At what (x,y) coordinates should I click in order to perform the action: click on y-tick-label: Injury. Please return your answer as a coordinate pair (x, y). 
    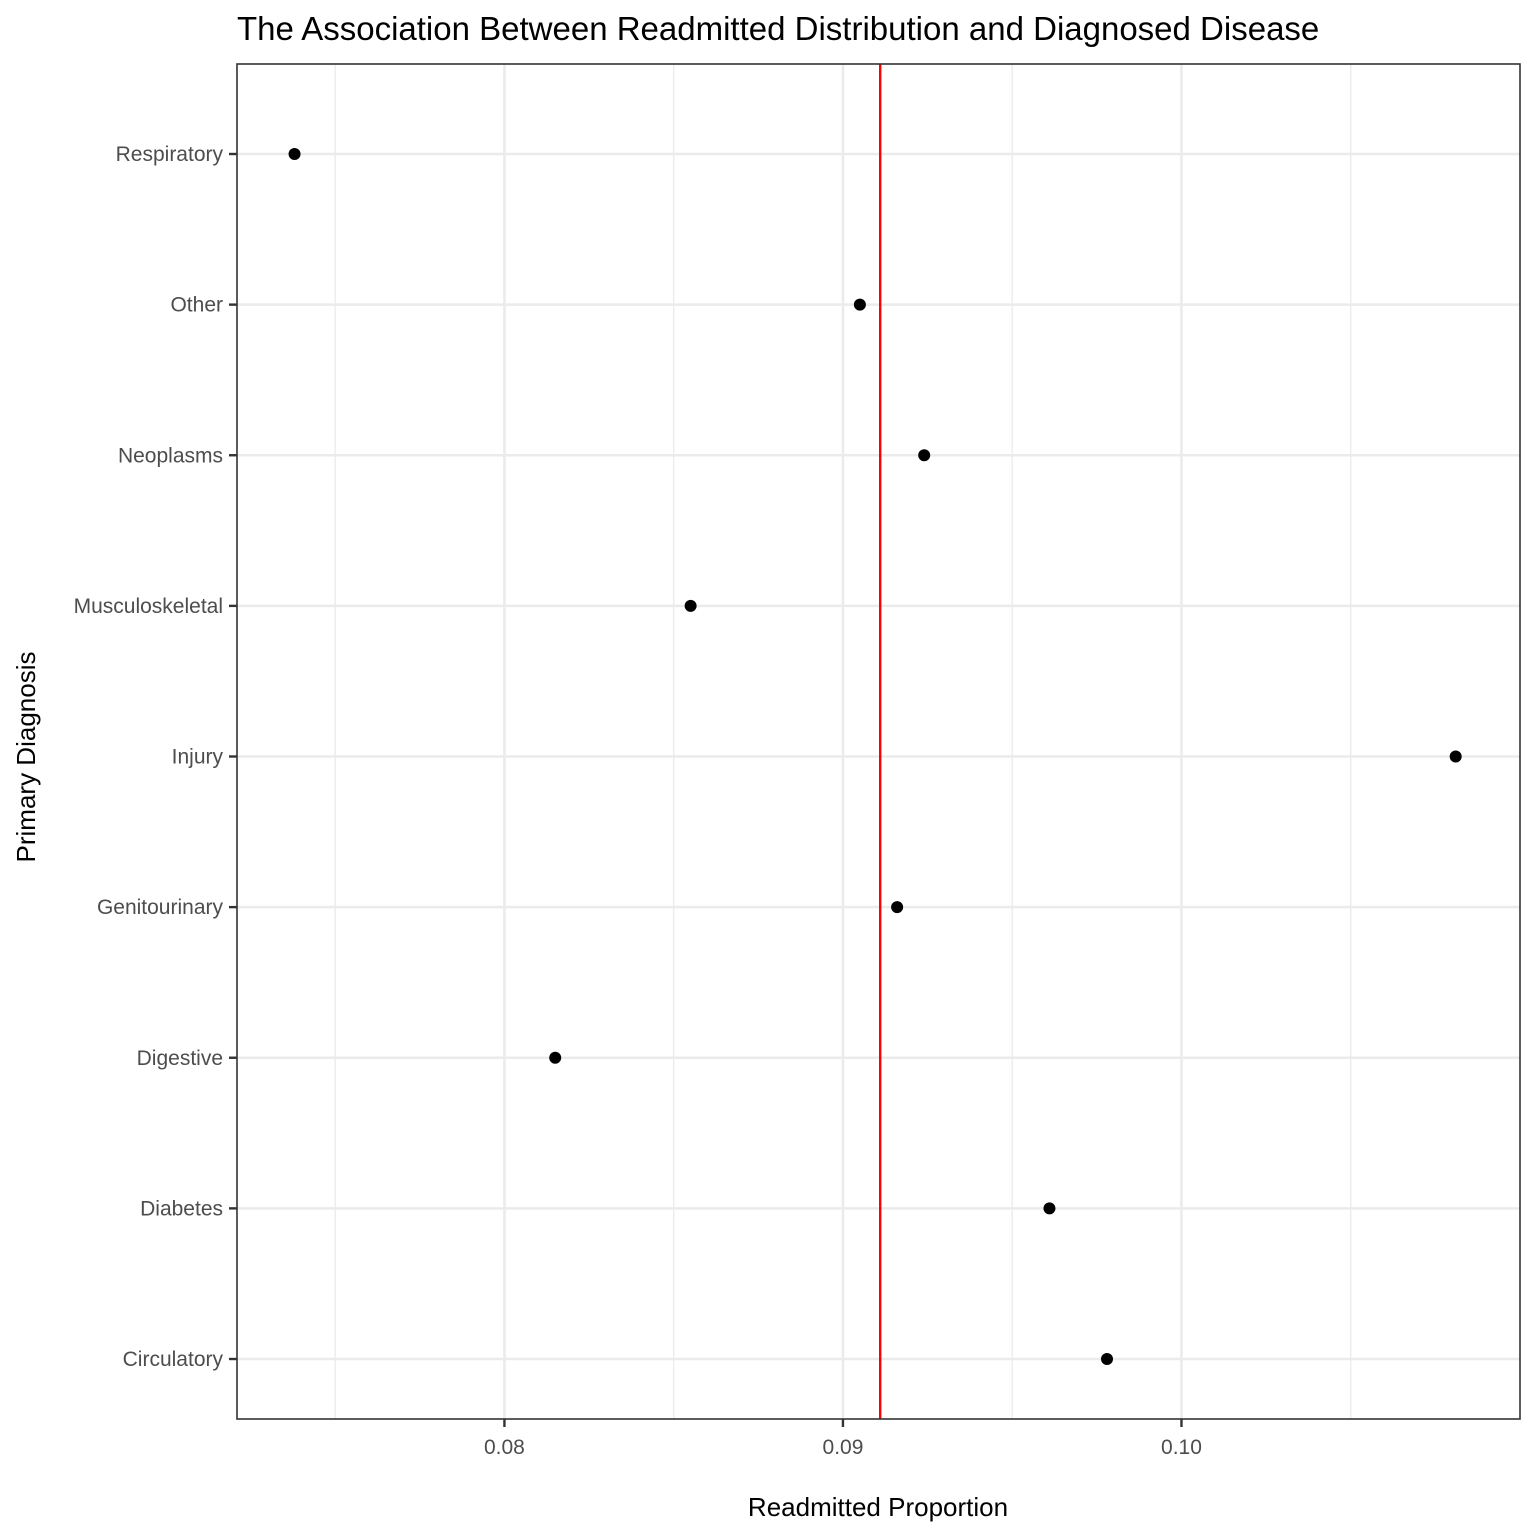
    Looking at the image, I should click on (198, 757).